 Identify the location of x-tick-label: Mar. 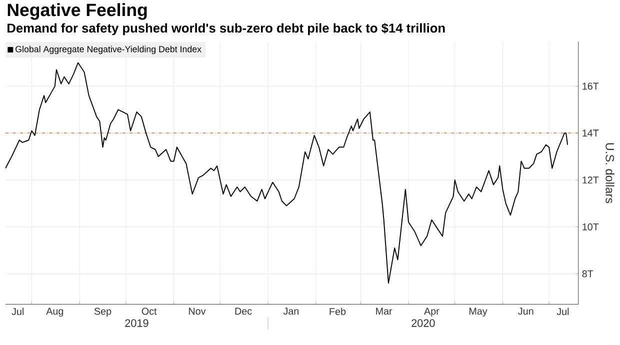
(384, 311).